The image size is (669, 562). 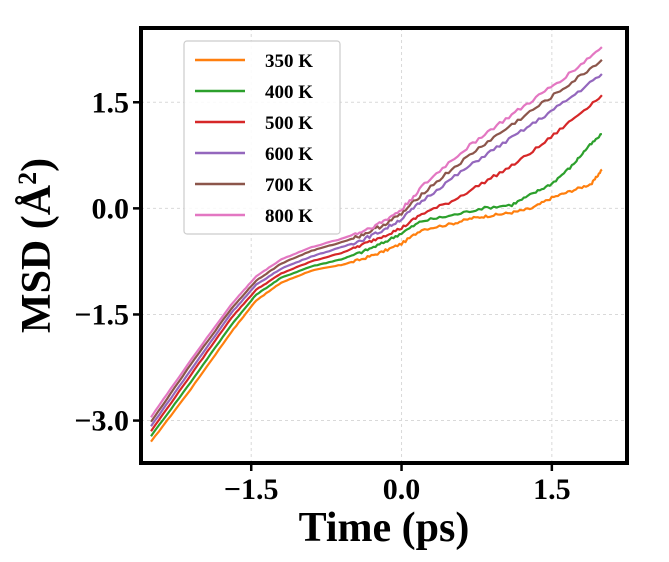 What do you see at coordinates (289, 92) in the screenshot?
I see `legend-label: 400 K` at bounding box center [289, 92].